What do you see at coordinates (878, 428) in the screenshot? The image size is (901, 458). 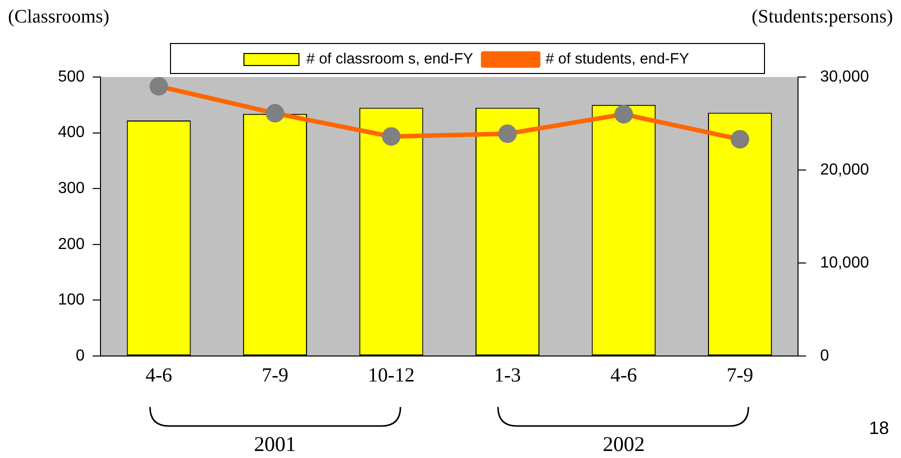 I see `text: 18` at bounding box center [878, 428].